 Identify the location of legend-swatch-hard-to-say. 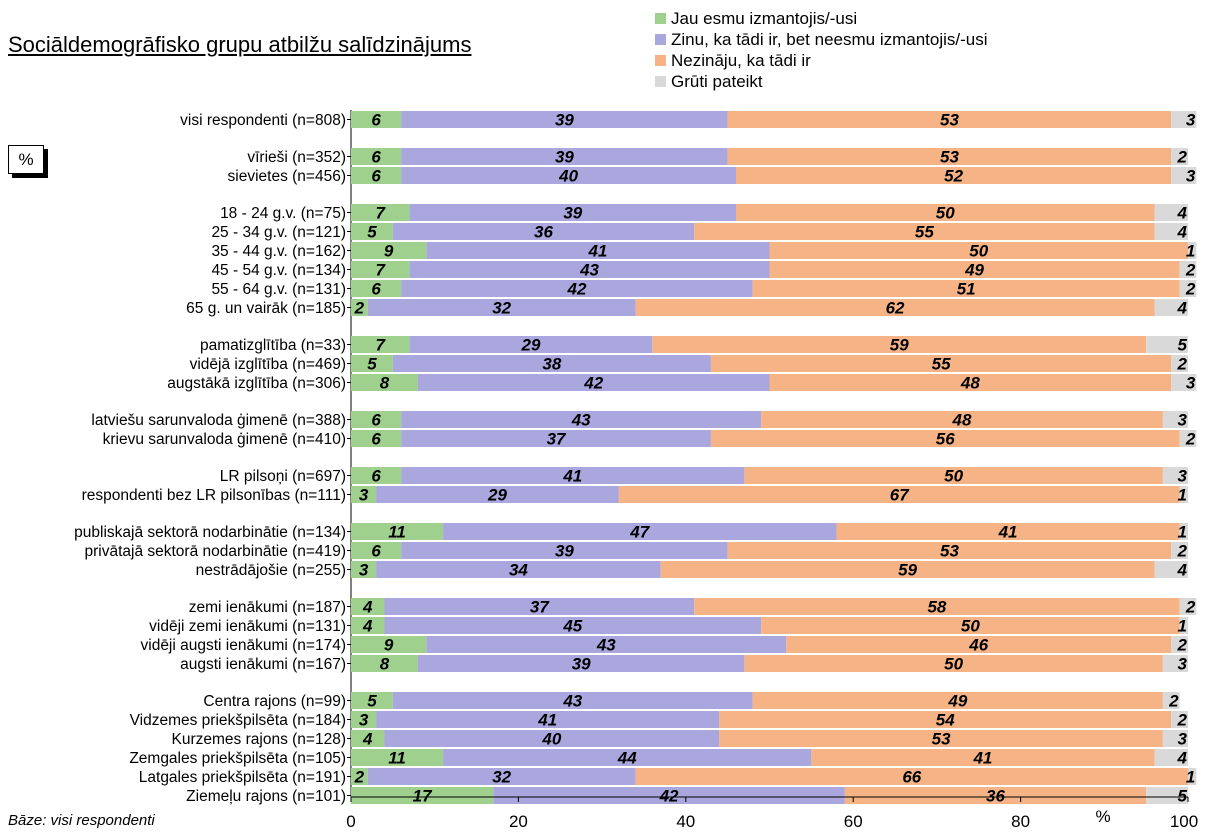
(660, 81).